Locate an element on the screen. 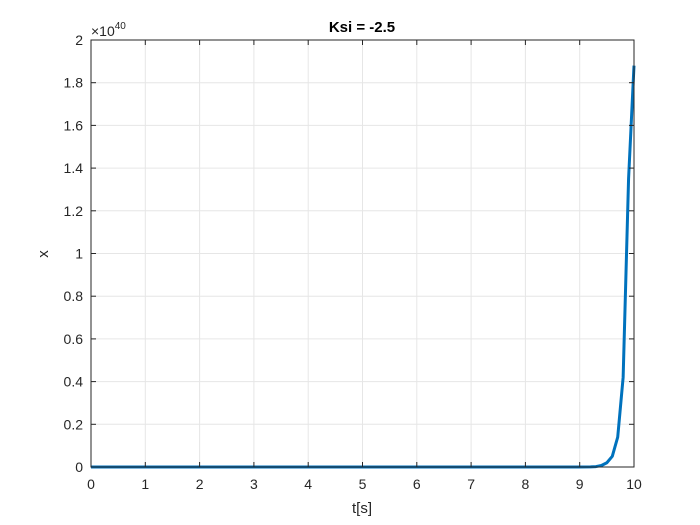  y-tick-label: 1.8 is located at coordinates (74, 83).